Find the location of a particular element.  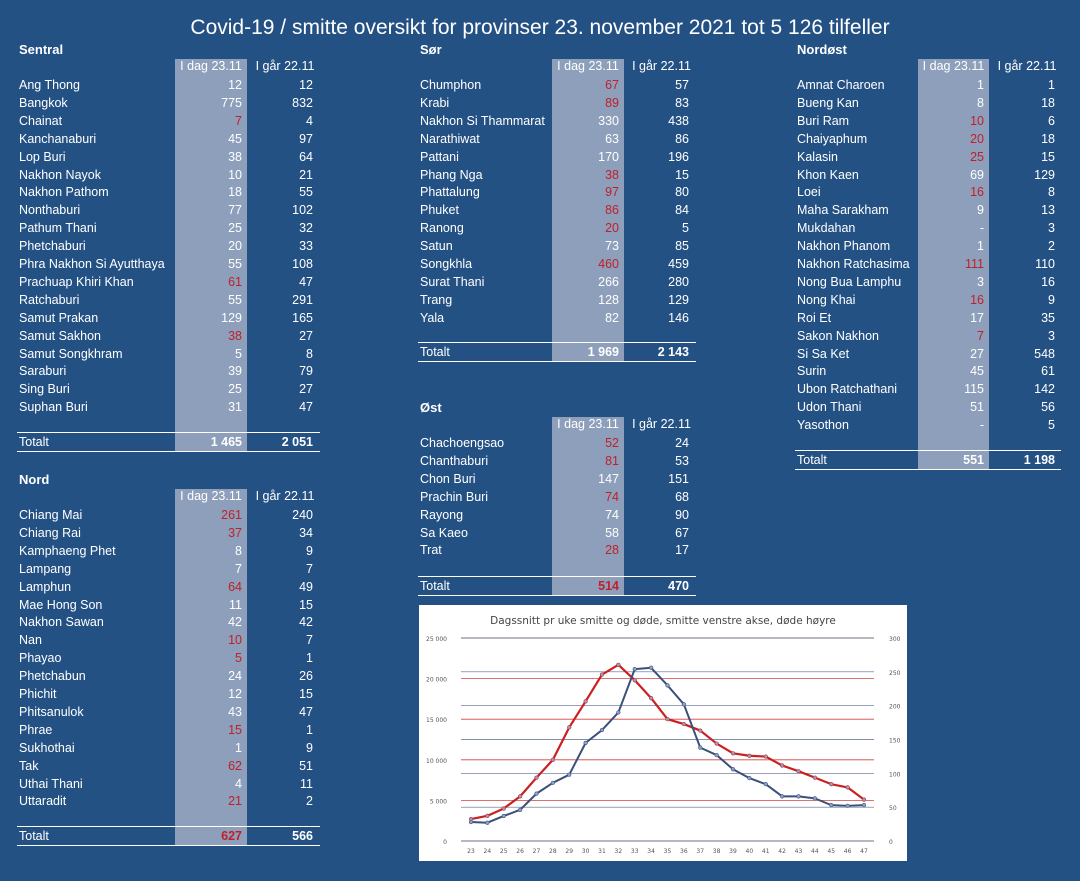

province-name: Lampang is located at coordinates (45, 568).